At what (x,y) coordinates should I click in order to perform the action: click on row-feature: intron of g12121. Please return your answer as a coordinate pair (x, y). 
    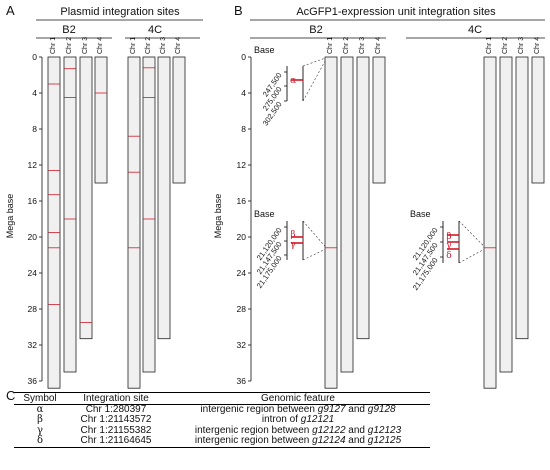
    Looking at the image, I should click on (298, 420).